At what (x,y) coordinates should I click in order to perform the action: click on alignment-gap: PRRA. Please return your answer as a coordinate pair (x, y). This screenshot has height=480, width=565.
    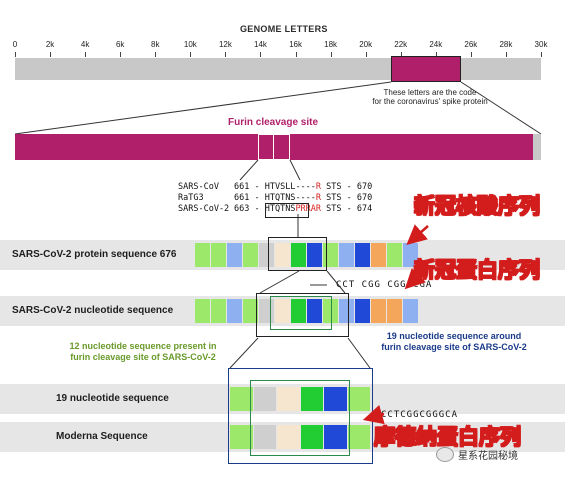
    Looking at the image, I should click on (305, 209).